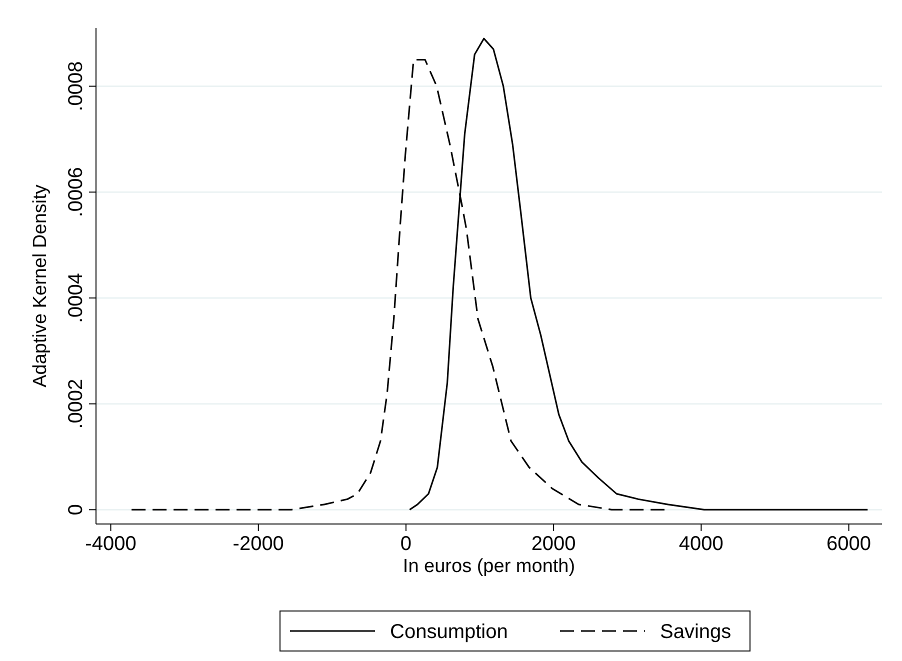  What do you see at coordinates (76, 297) in the screenshot?
I see `y-tick-label: .0004` at bounding box center [76, 297].